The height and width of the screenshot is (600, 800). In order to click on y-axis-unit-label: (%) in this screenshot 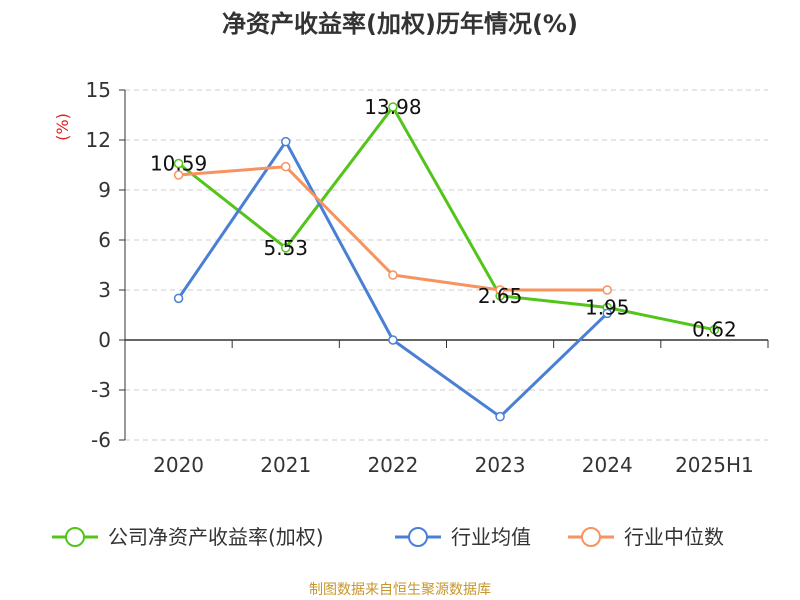, I will do `click(62, 127)`.